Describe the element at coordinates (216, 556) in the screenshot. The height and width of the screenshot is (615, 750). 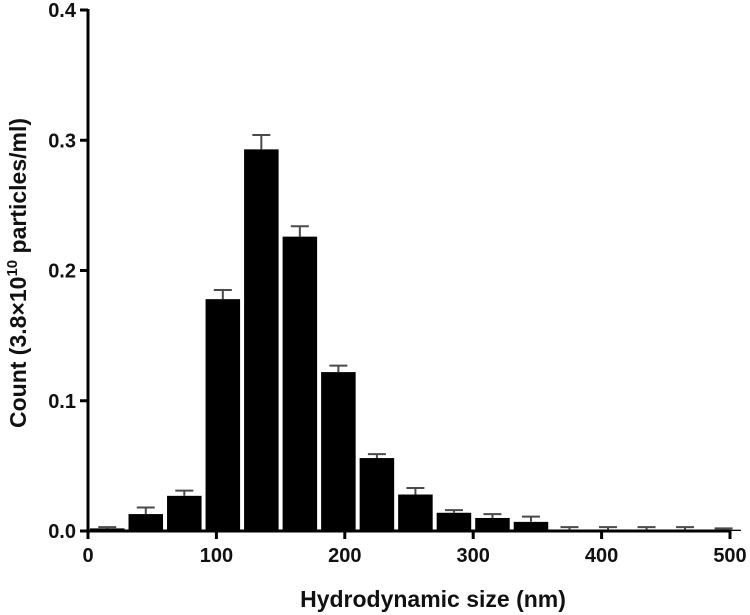
I see `x-tick-label-1: 100` at that location.